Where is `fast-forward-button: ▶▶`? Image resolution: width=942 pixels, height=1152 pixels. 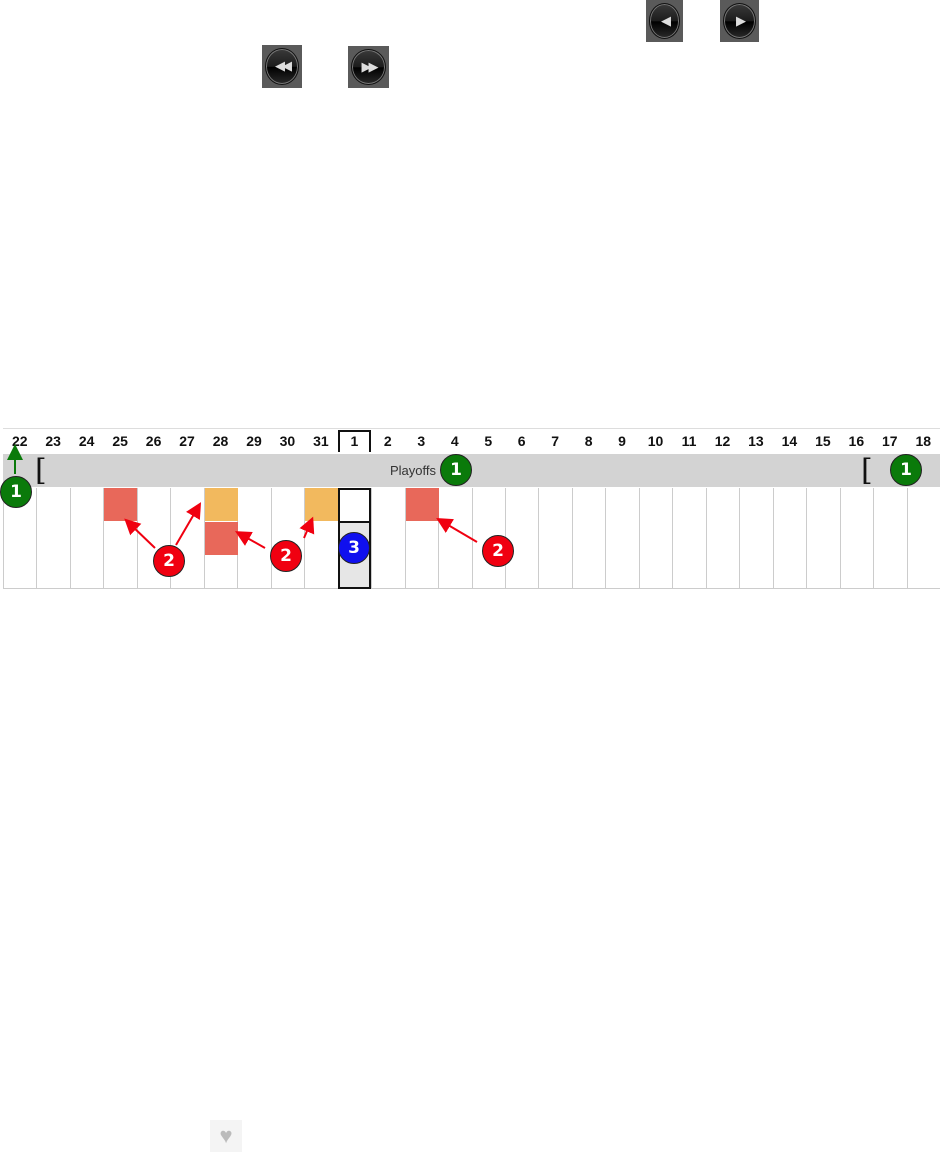 fast-forward-button: ▶▶ is located at coordinates (368, 67).